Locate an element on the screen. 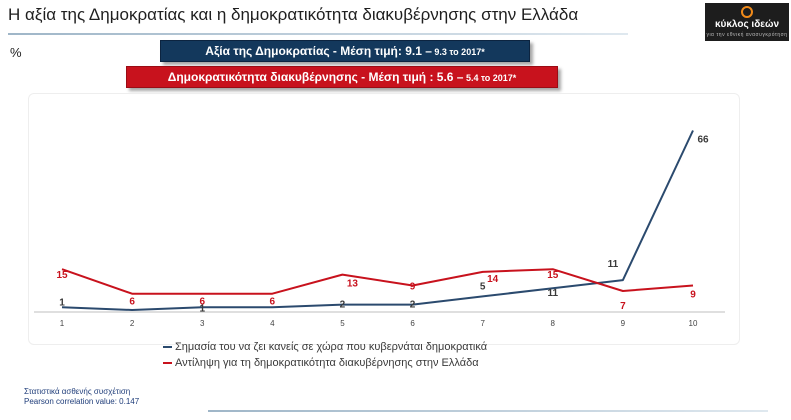 This screenshot has width=791, height=420. x-tick-label: 8 is located at coordinates (553, 323).